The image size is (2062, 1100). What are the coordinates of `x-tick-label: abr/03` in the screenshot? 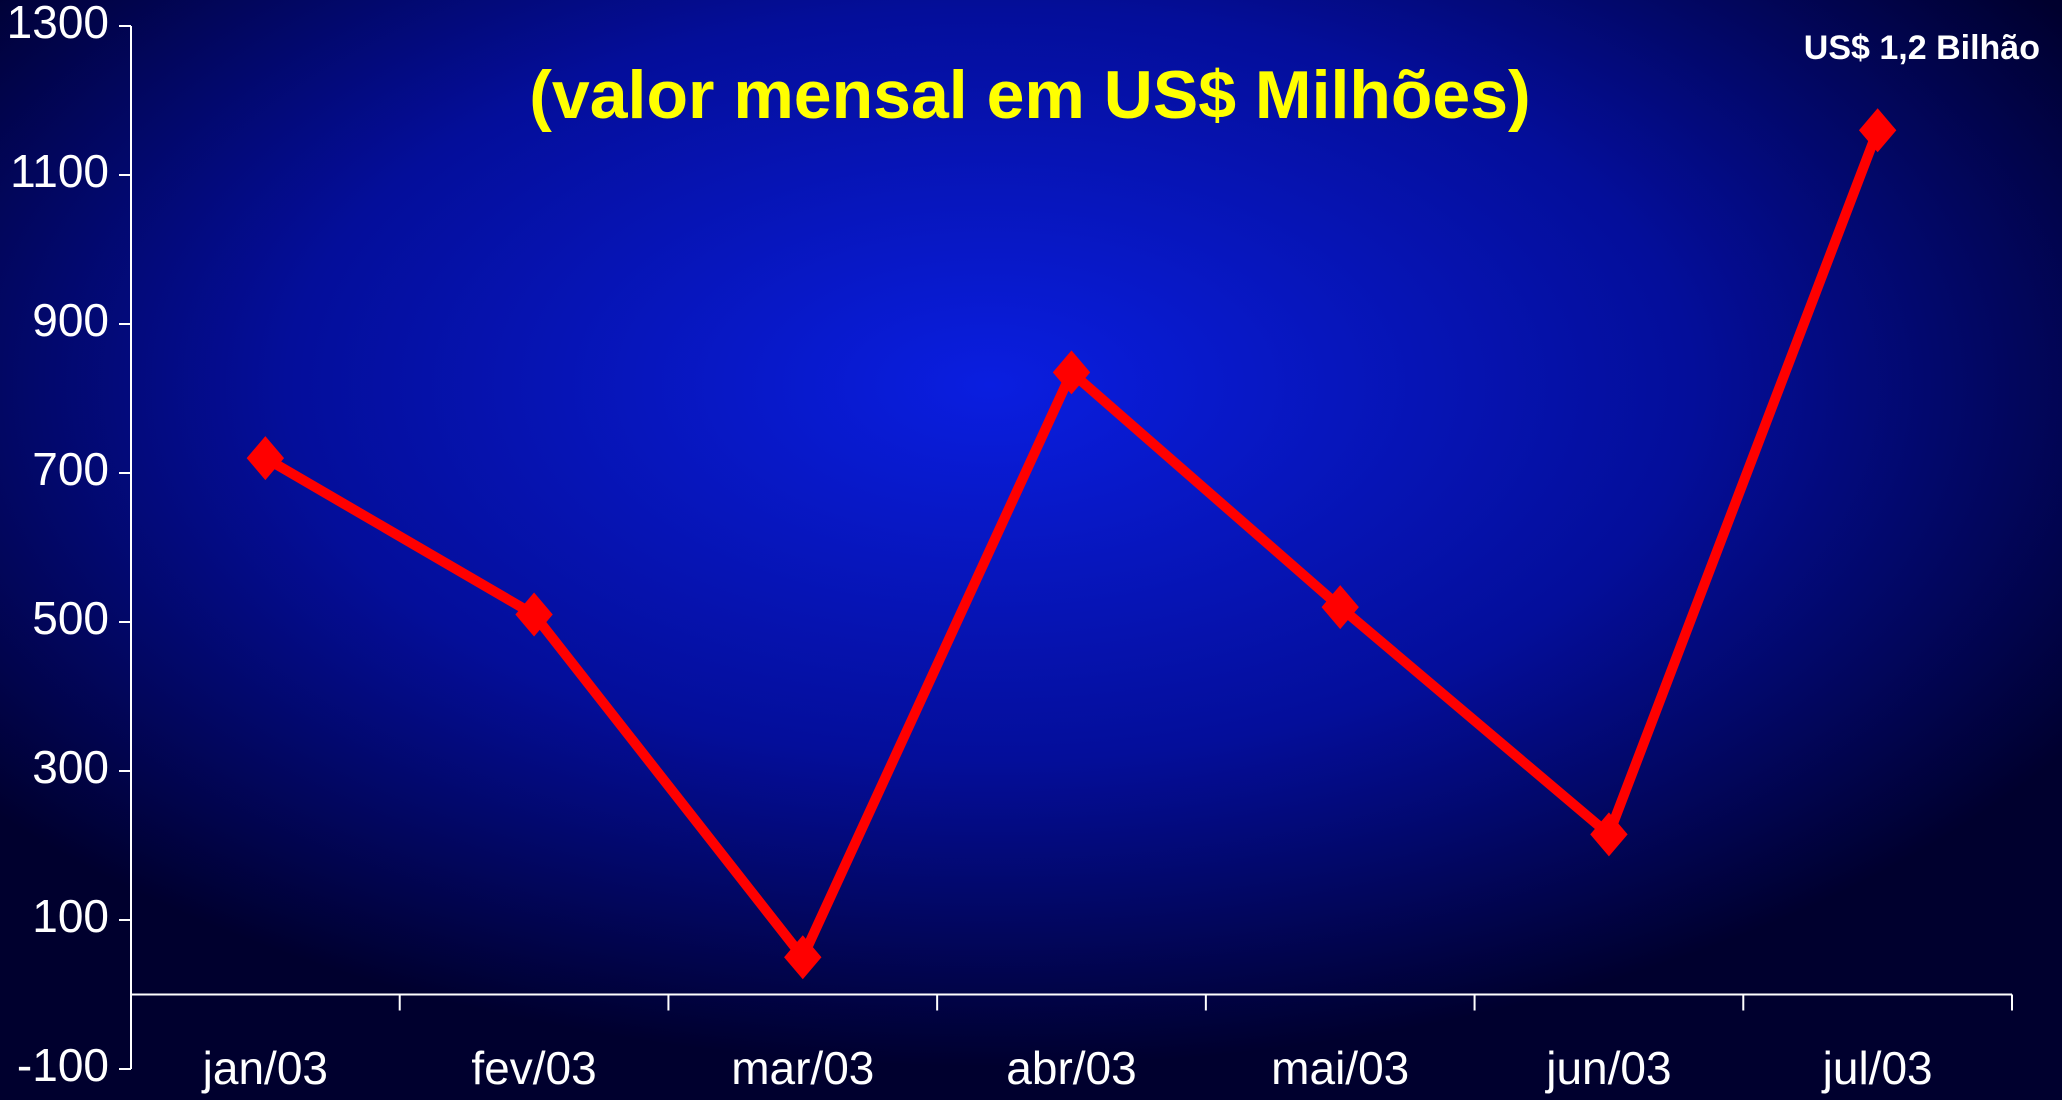 It's located at (1071, 1068).